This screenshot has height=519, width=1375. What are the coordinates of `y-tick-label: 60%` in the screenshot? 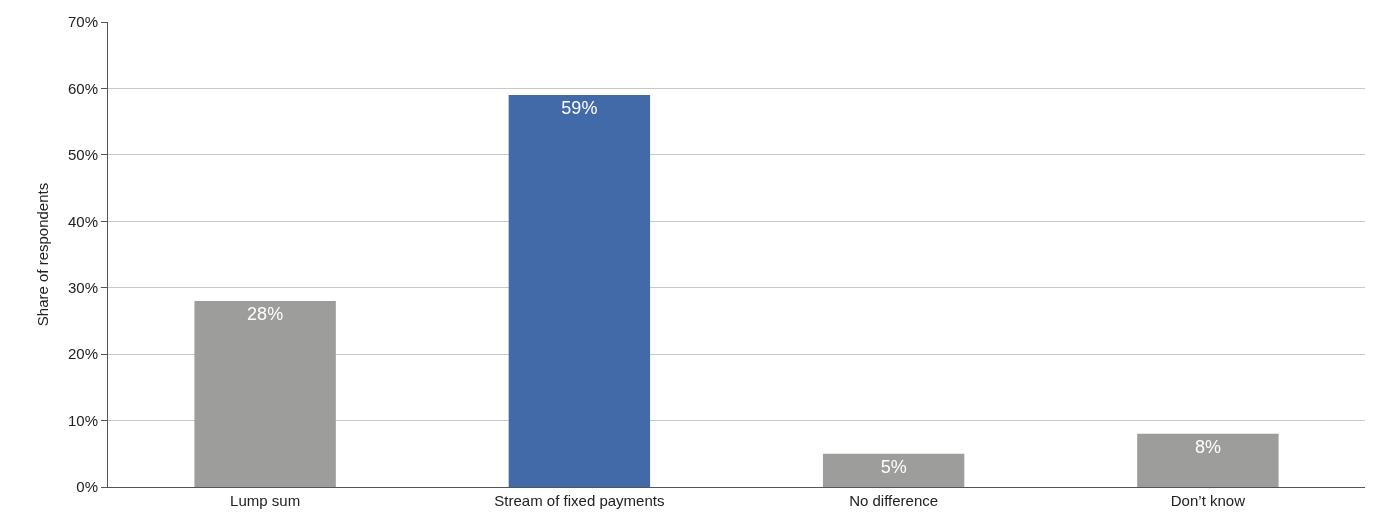 It's located at (82, 88).